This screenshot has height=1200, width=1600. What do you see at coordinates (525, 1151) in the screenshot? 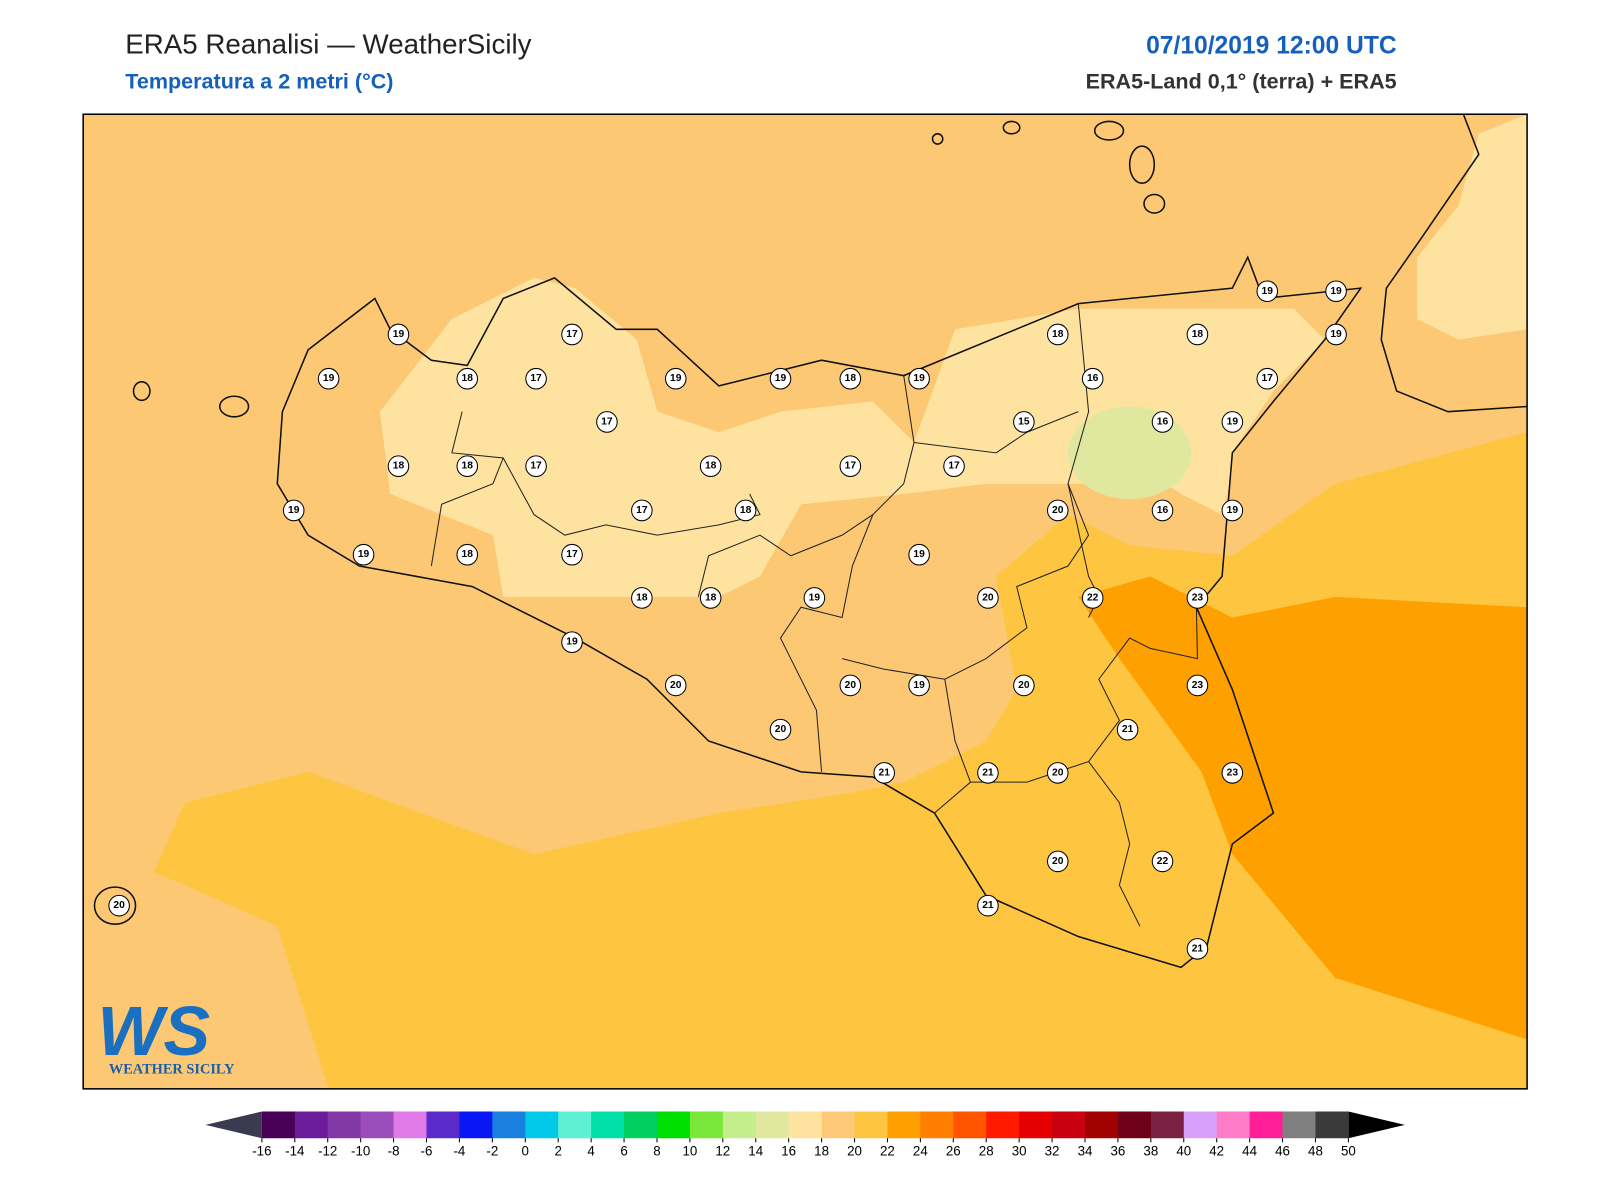
I see `colorbar-tick-label: 0` at bounding box center [525, 1151].